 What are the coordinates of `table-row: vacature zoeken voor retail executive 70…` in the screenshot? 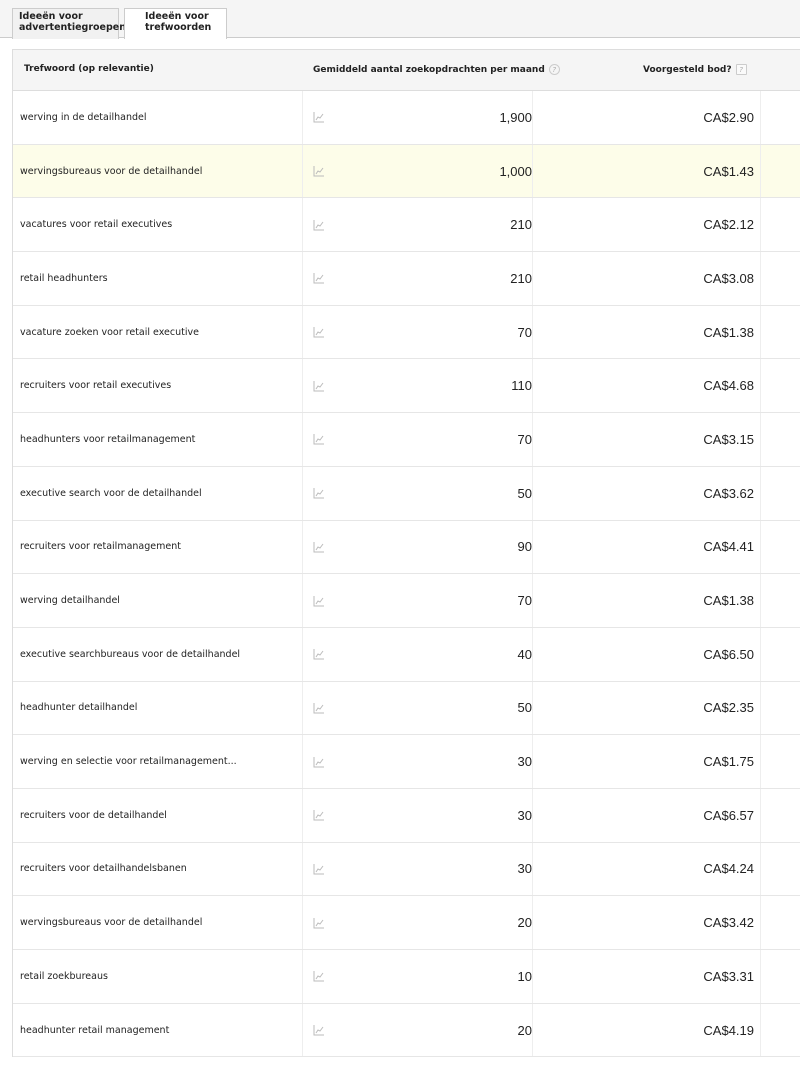 It's located at (406, 332).